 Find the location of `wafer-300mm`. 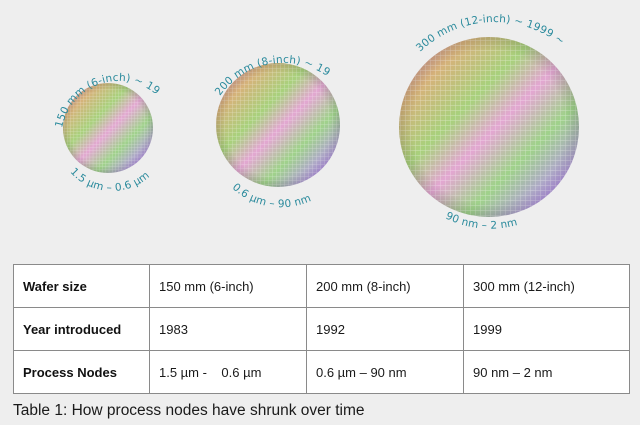

wafer-300mm is located at coordinates (489, 127).